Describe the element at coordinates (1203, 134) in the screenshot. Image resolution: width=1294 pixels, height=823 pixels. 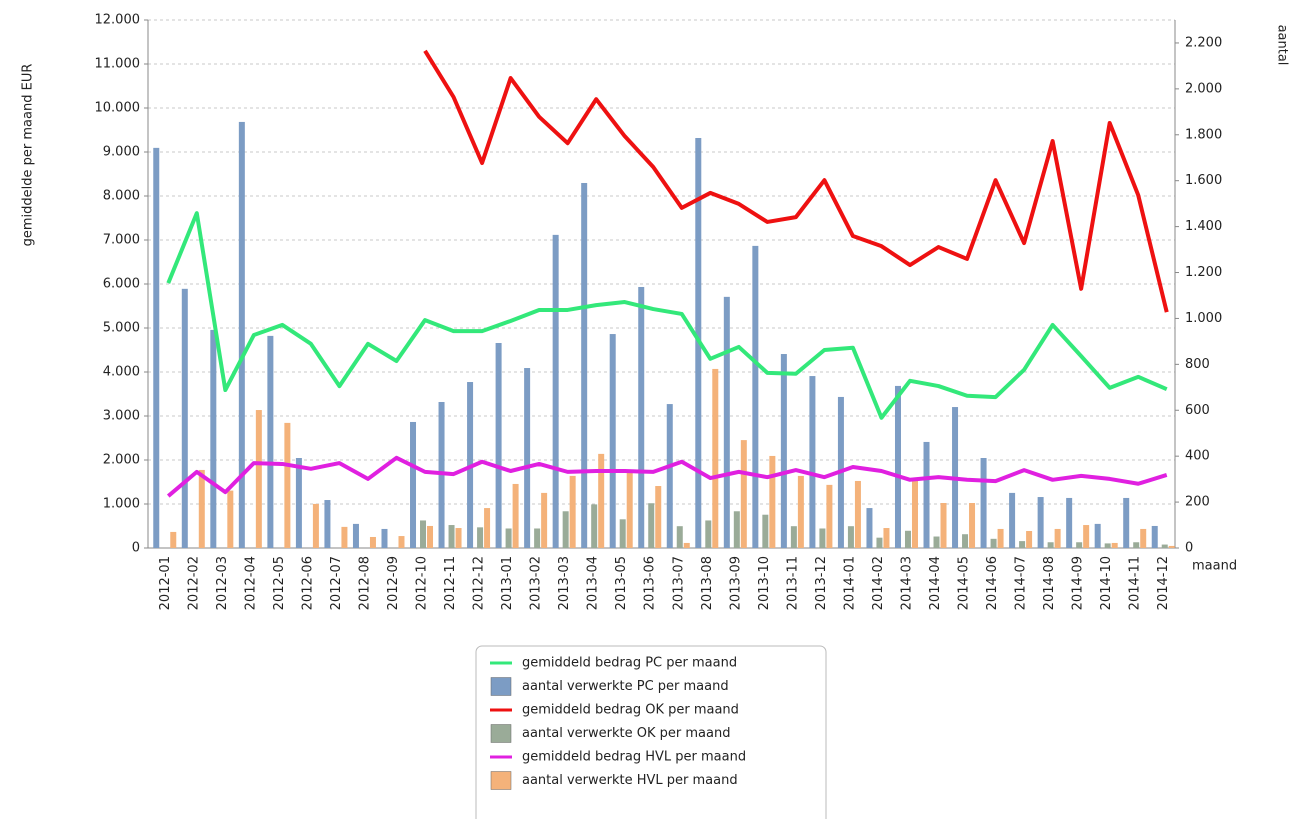
I see `y2-tick-label: 1.800` at that location.